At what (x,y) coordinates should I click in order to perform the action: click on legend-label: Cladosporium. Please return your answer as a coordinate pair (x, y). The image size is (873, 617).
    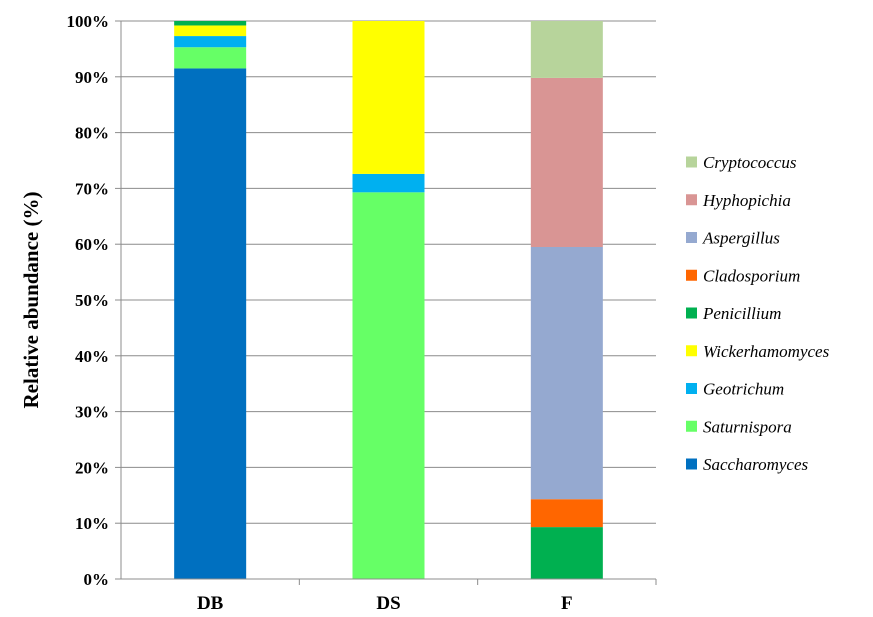
    Looking at the image, I should click on (751, 275).